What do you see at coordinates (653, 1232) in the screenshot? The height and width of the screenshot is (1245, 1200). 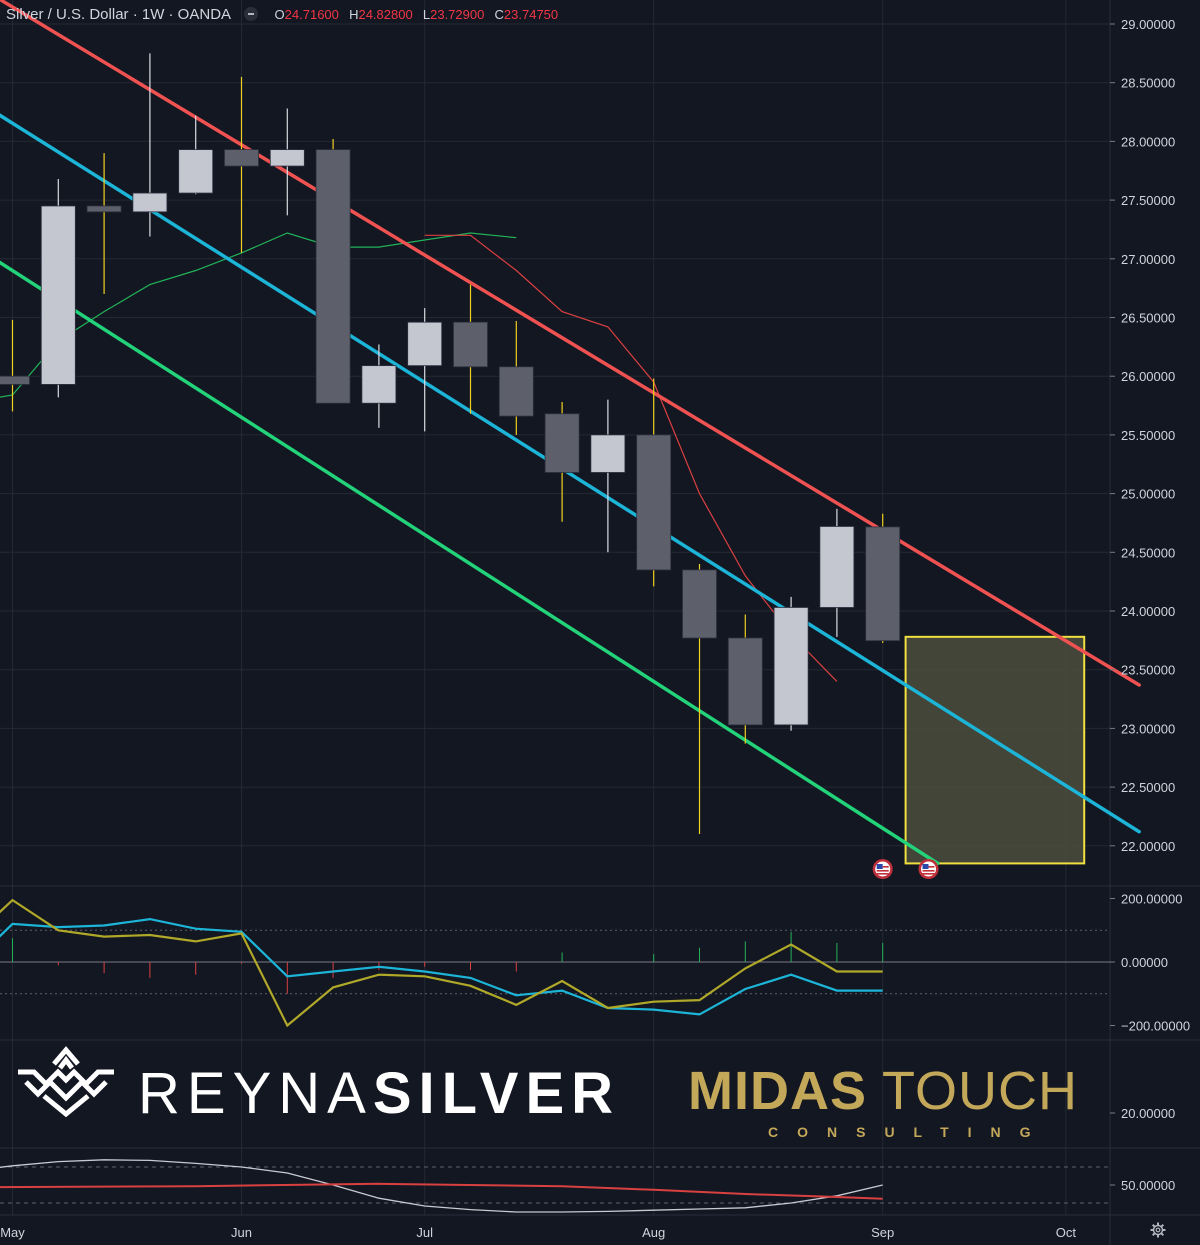 I see `time-tick-label: Aug` at bounding box center [653, 1232].